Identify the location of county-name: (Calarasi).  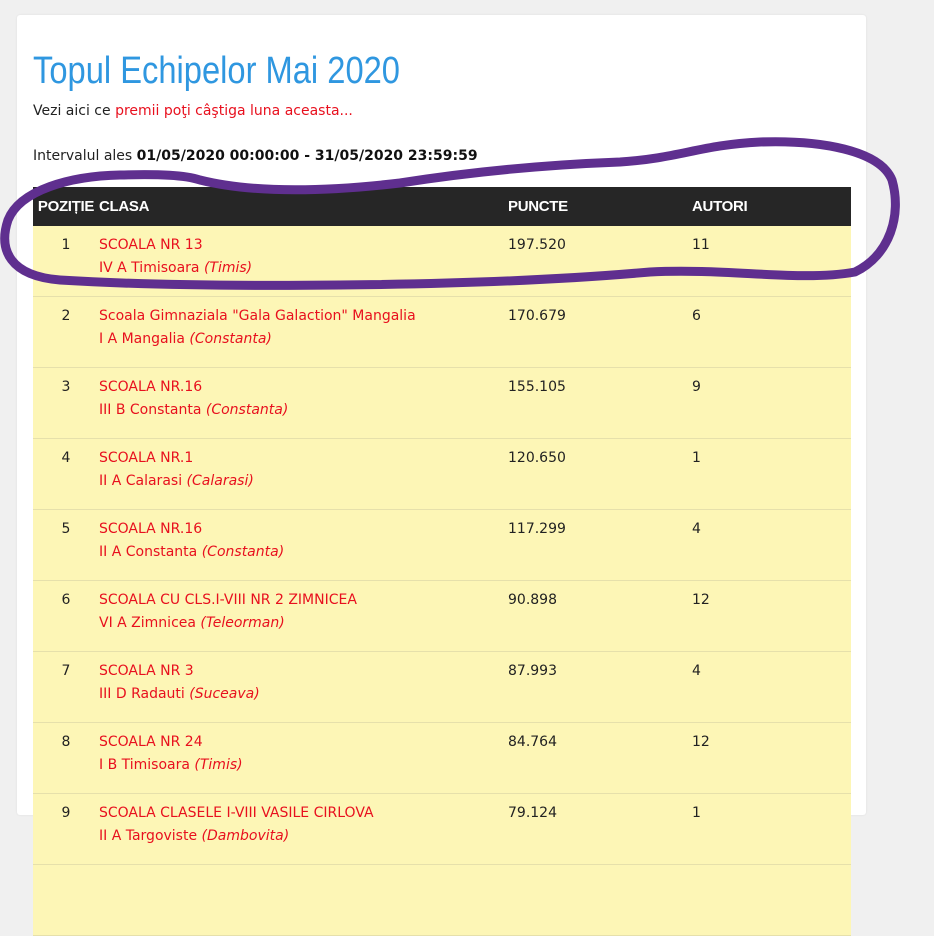
(220, 481).